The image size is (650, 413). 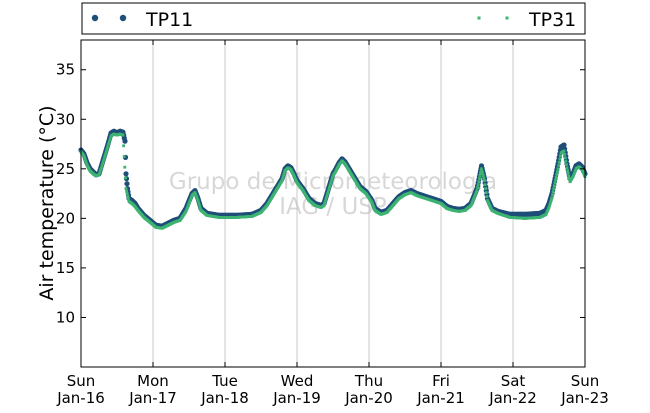 I want to click on x-tick-label-date: Jan-21, so click(x=440, y=398).